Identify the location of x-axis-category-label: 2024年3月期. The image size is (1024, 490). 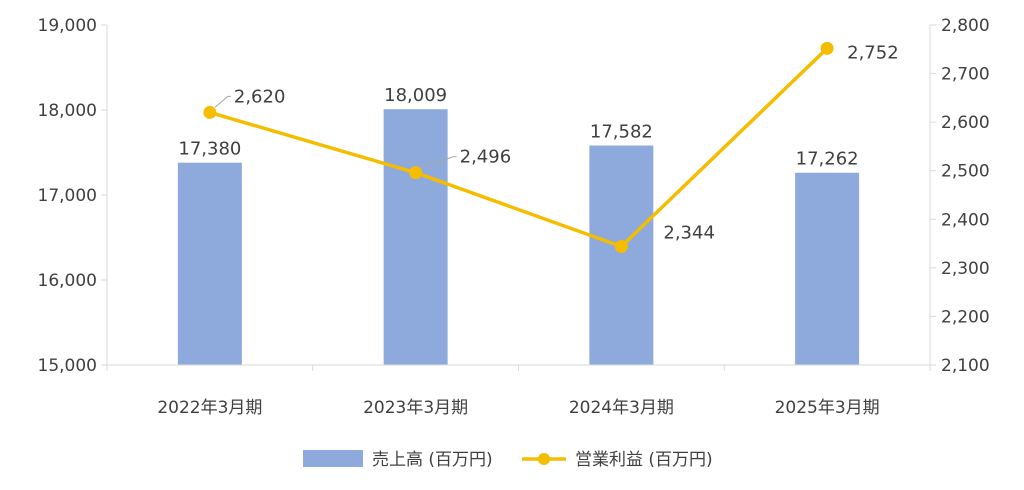
(621, 408).